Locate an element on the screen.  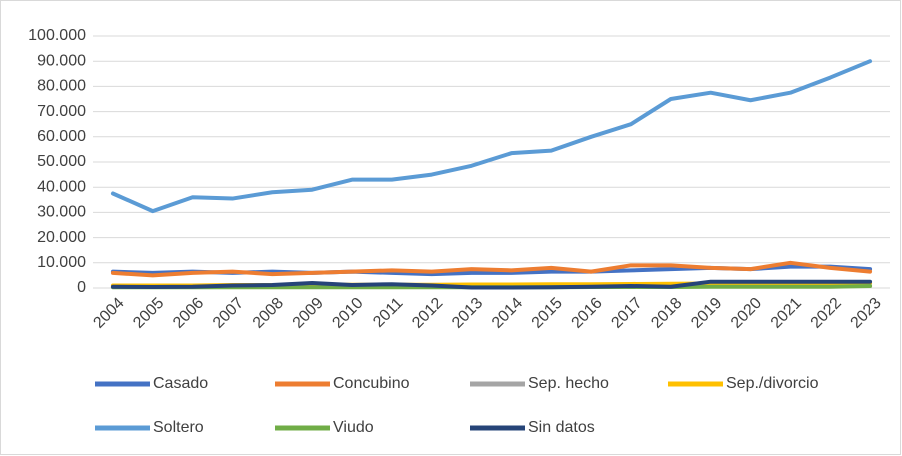
y-tick-label: 100.000 is located at coordinates (57, 35).